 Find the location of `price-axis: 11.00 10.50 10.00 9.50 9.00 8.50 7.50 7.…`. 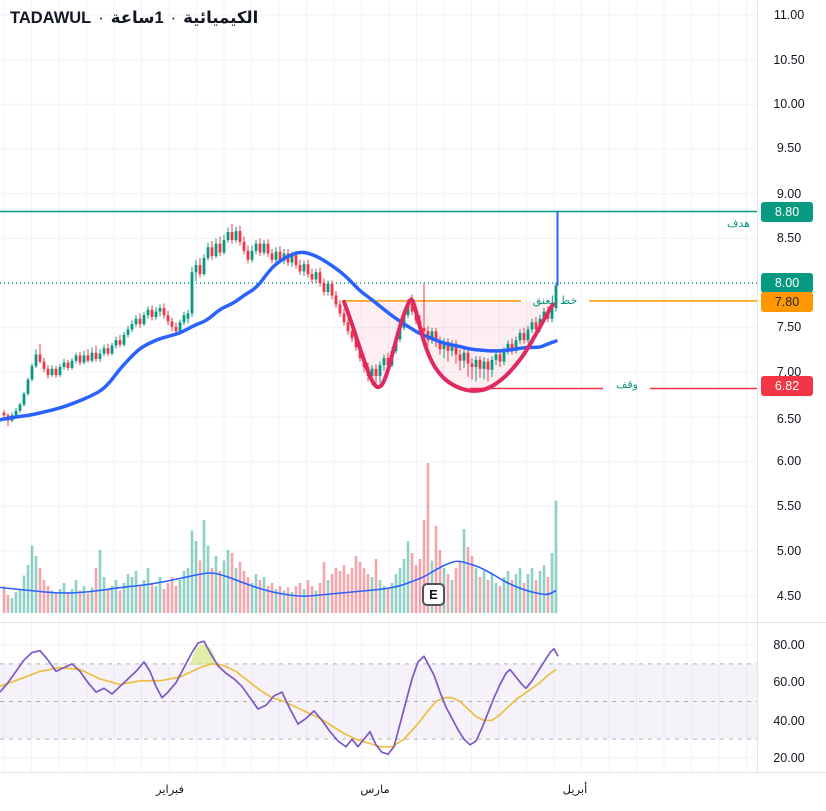

price-axis: 11.00 10.50 10.00 9.50 9.00 8.50 7.50 7.… is located at coordinates (791, 386).